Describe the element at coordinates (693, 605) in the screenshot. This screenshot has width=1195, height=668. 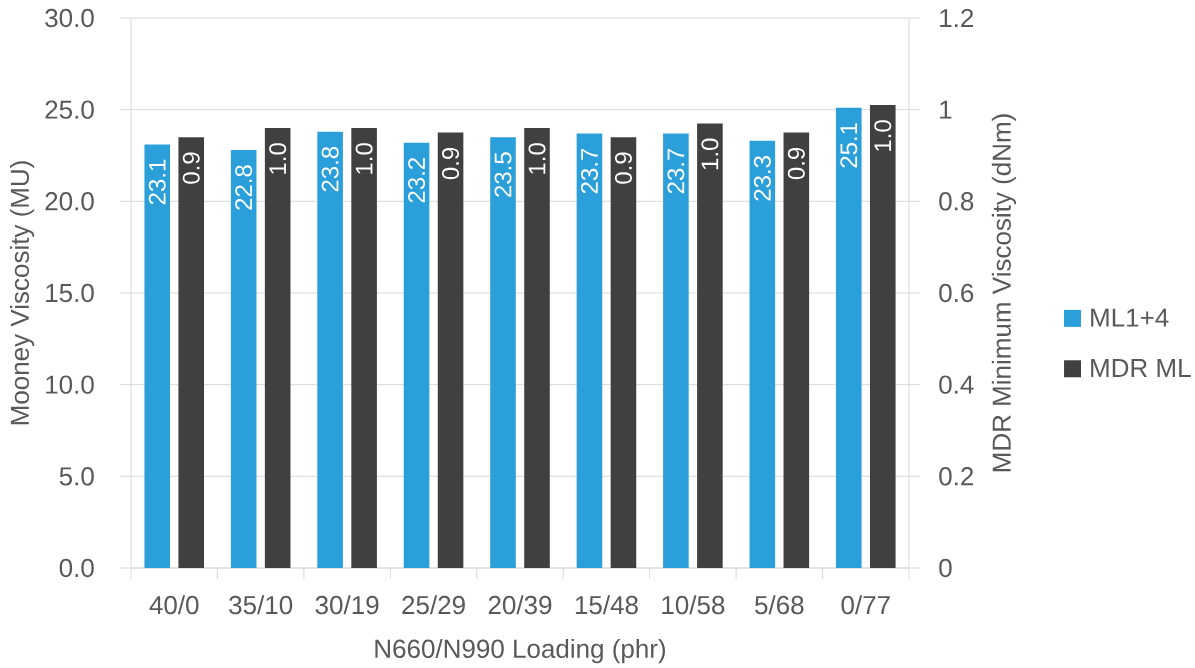
I see `x-tick-label: 10/58` at that location.